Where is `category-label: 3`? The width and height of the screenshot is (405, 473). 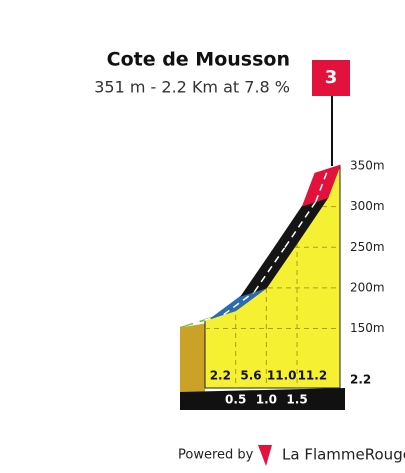 category-label: 3 is located at coordinates (331, 77).